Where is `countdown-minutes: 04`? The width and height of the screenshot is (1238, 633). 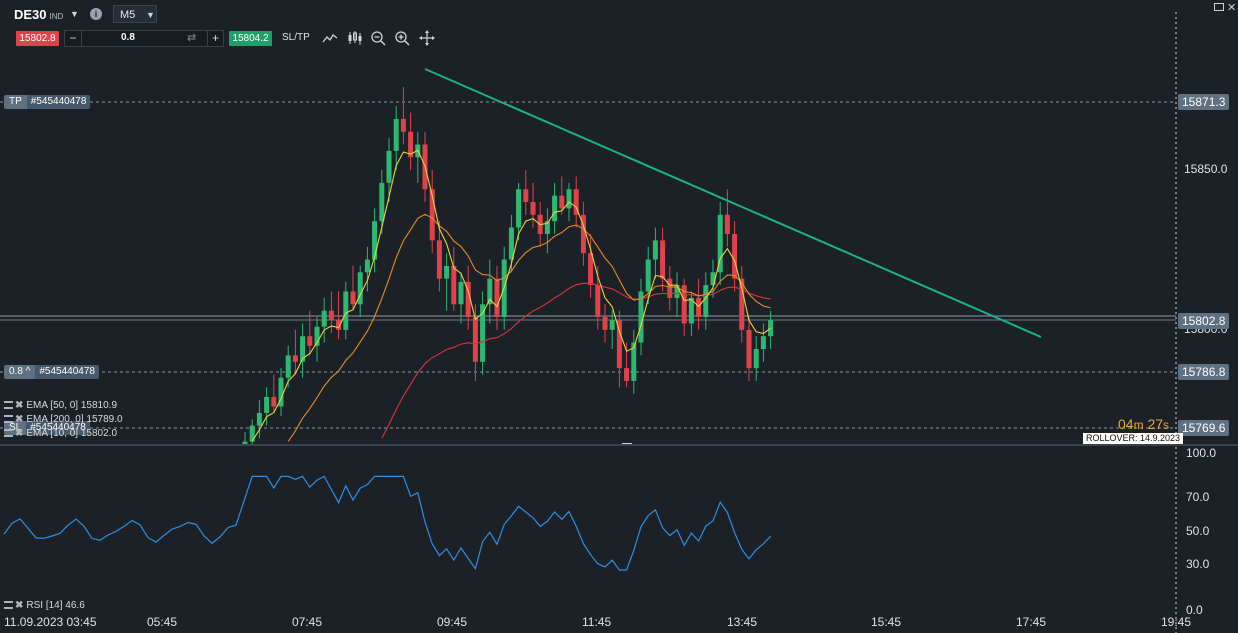
countdown-minutes: 04 is located at coordinates (1126, 424).